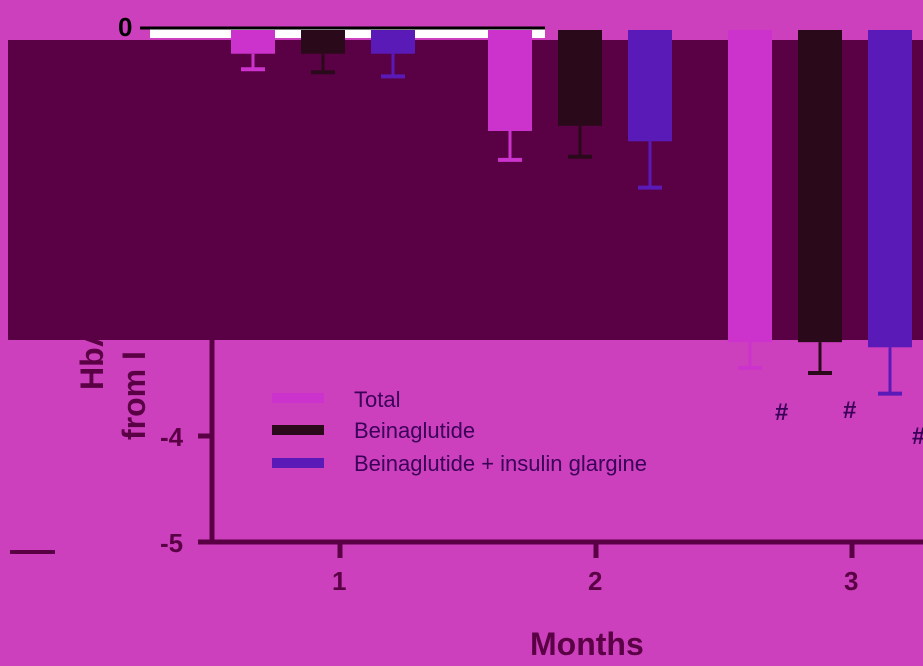  Describe the element at coordinates (171, 543) in the screenshot. I see `y-tick-minus5: -5` at that location.